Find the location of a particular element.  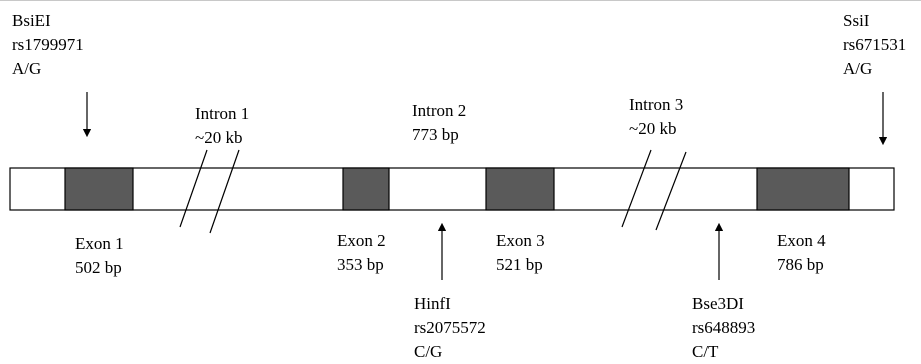

exon-name: Exon 3 is located at coordinates (520, 240).